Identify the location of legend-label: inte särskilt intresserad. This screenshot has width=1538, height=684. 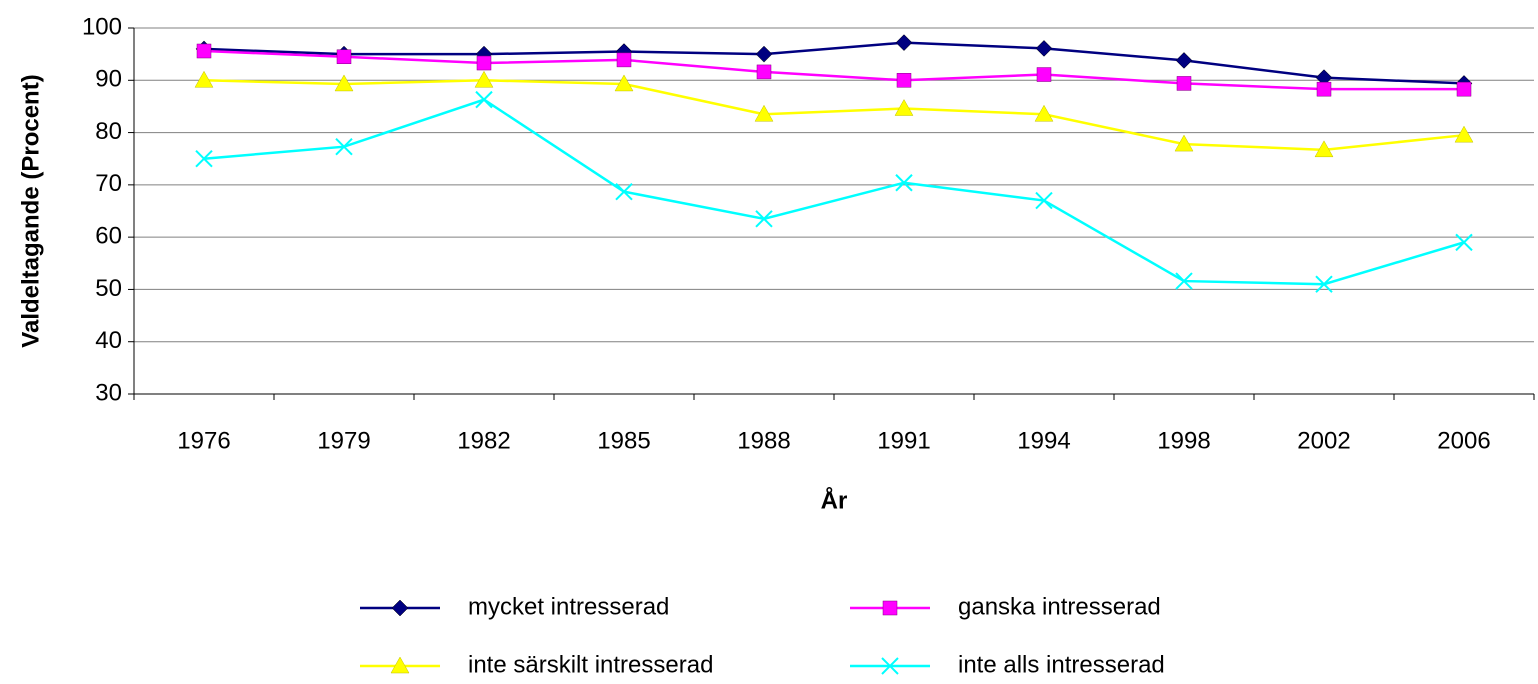
(590, 664).